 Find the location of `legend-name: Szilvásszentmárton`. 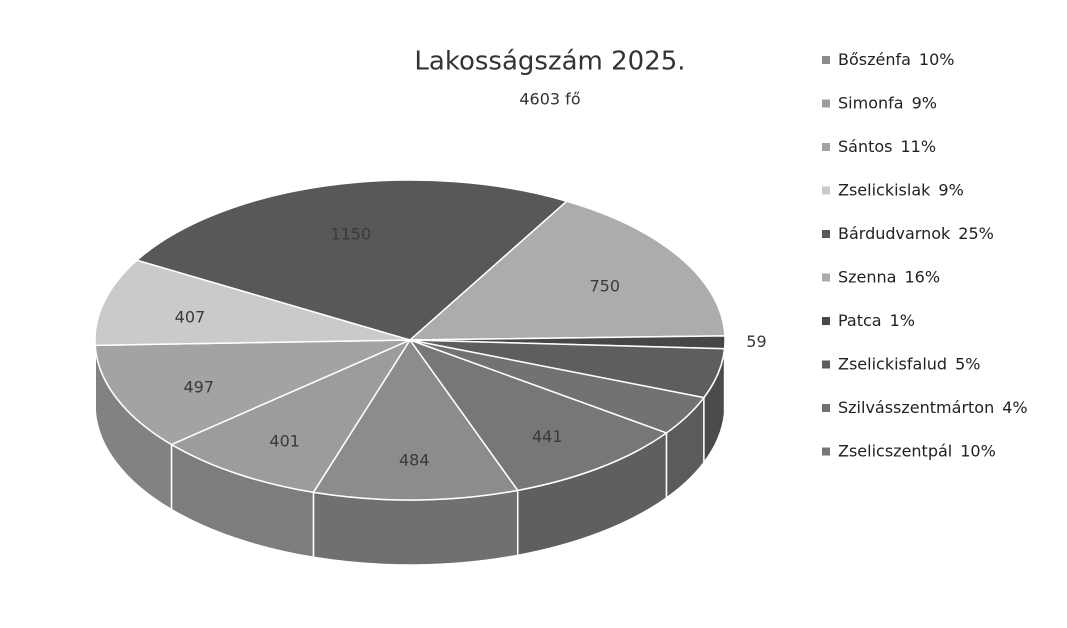

legend-name: Szilvásszentmárton is located at coordinates (916, 407).